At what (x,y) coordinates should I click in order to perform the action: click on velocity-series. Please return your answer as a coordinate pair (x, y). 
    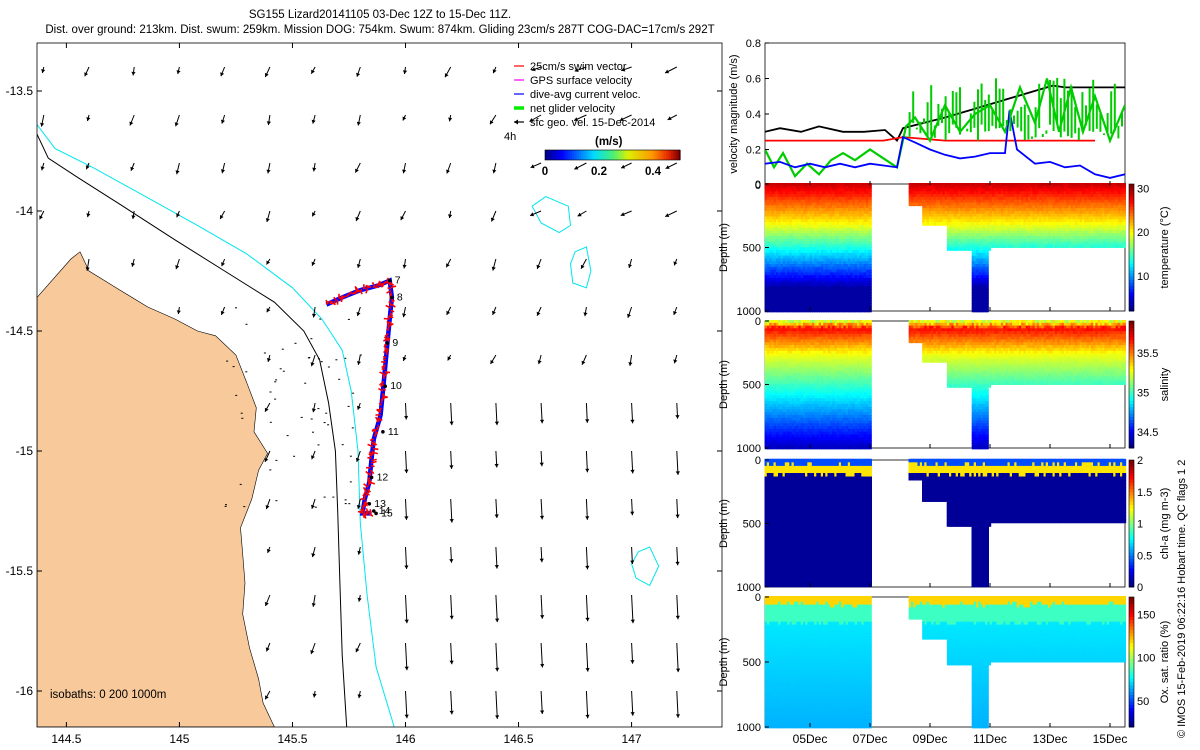
    Looking at the image, I should click on (945, 113).